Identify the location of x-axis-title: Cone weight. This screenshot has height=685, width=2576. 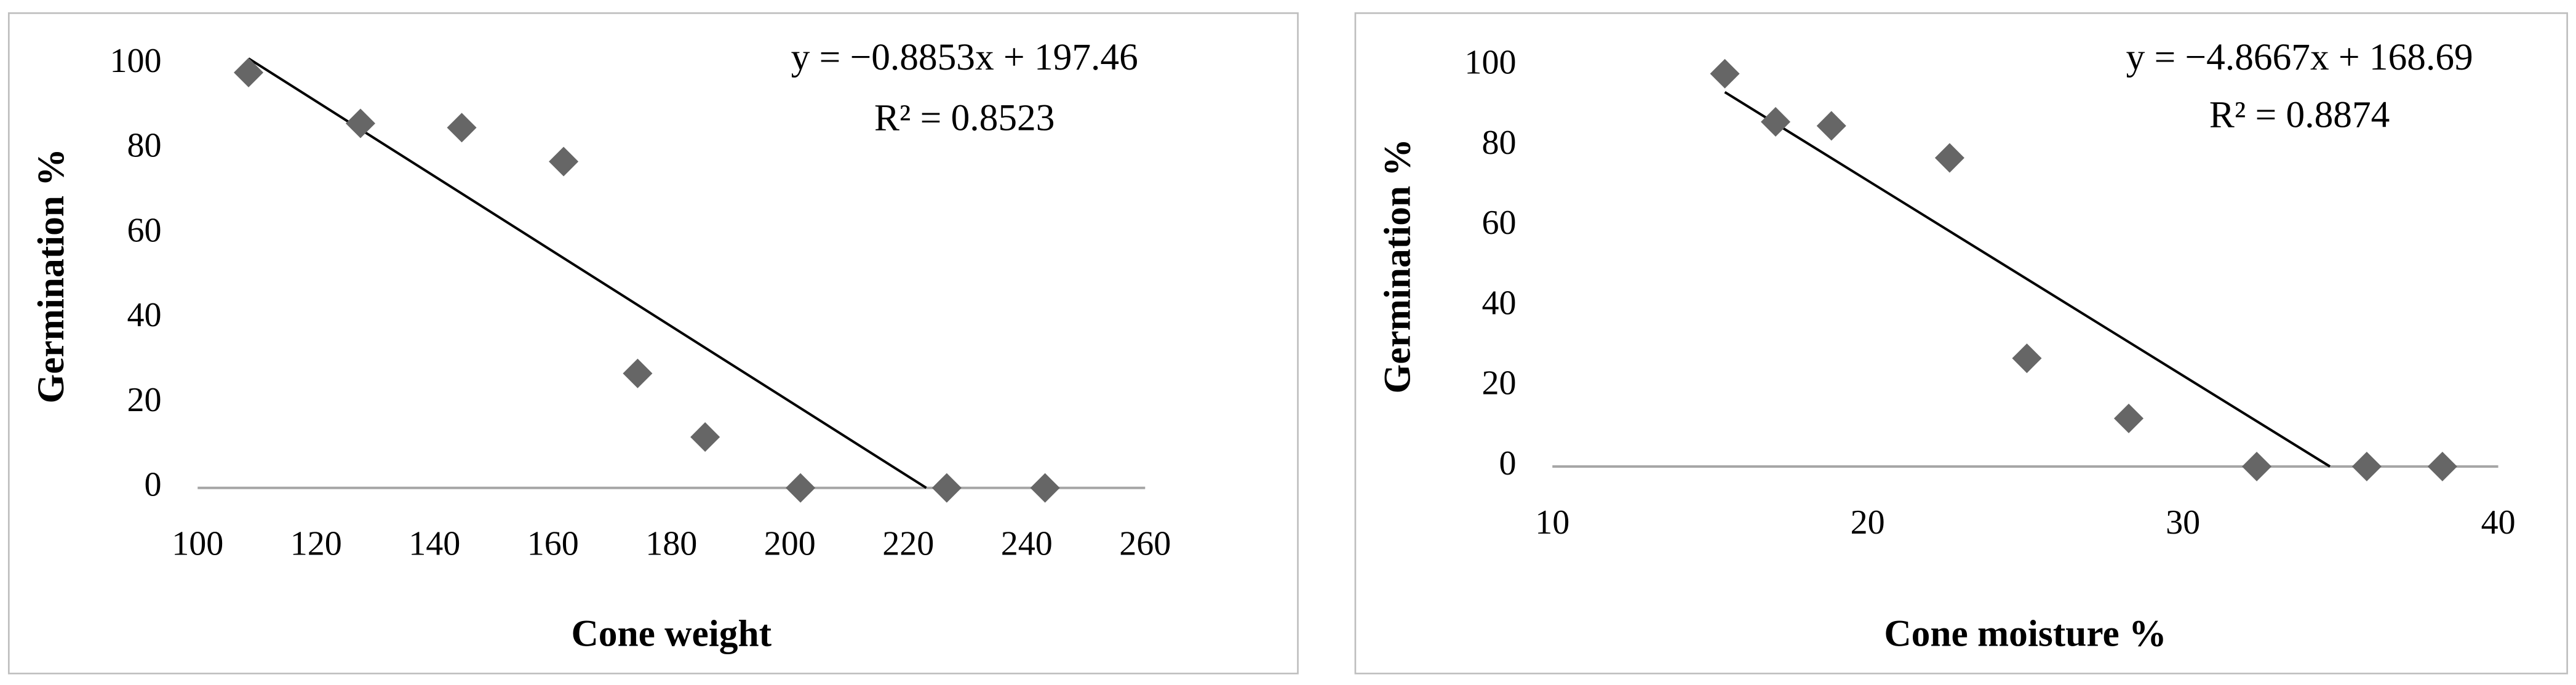
(672, 634).